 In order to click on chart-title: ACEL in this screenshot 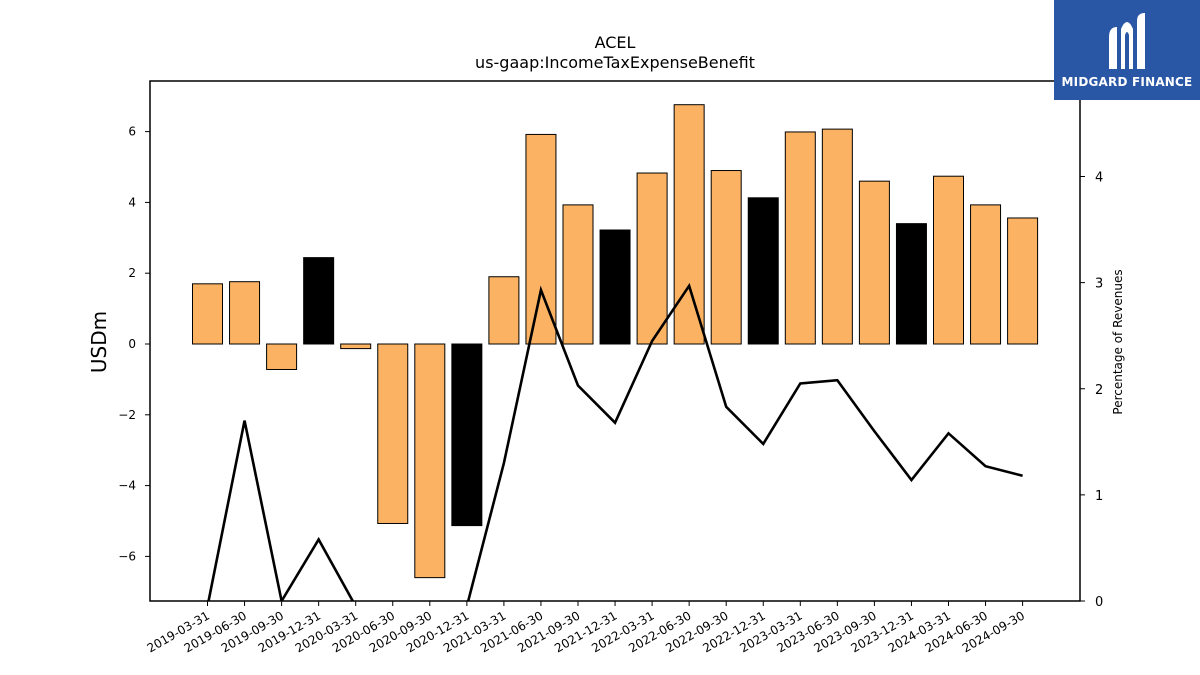, I will do `click(615, 42)`.